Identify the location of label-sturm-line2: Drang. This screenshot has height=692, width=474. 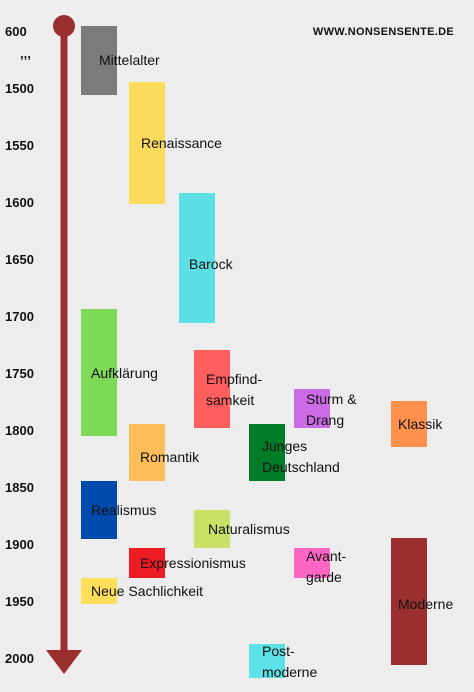
(325, 420).